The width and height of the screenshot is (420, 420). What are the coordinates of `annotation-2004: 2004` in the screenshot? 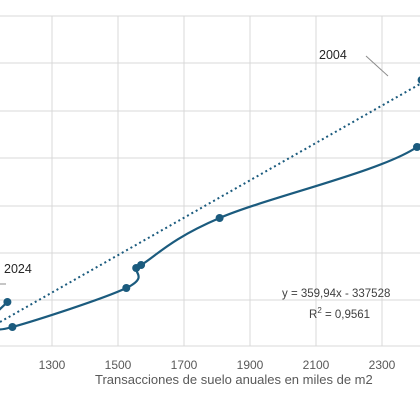 It's located at (333, 55).